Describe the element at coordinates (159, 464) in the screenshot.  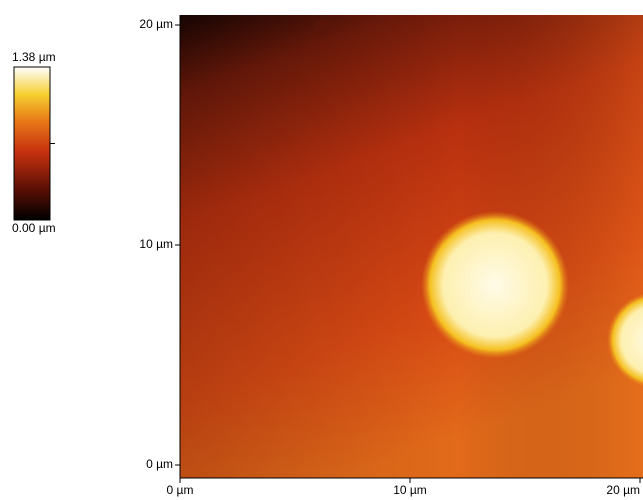
I see `y-tick-label: 0 µm` at that location.